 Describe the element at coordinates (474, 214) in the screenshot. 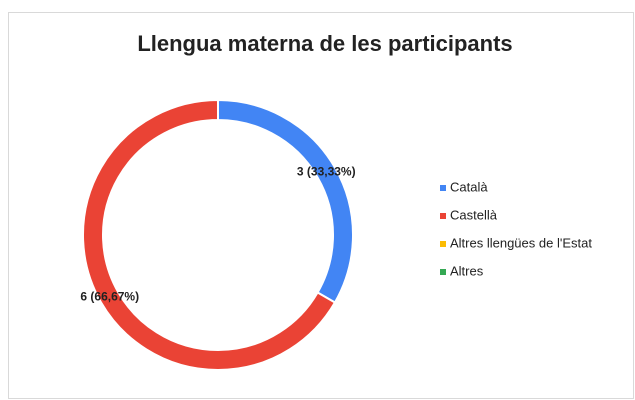

I see `legend-label: Castellà` at that location.